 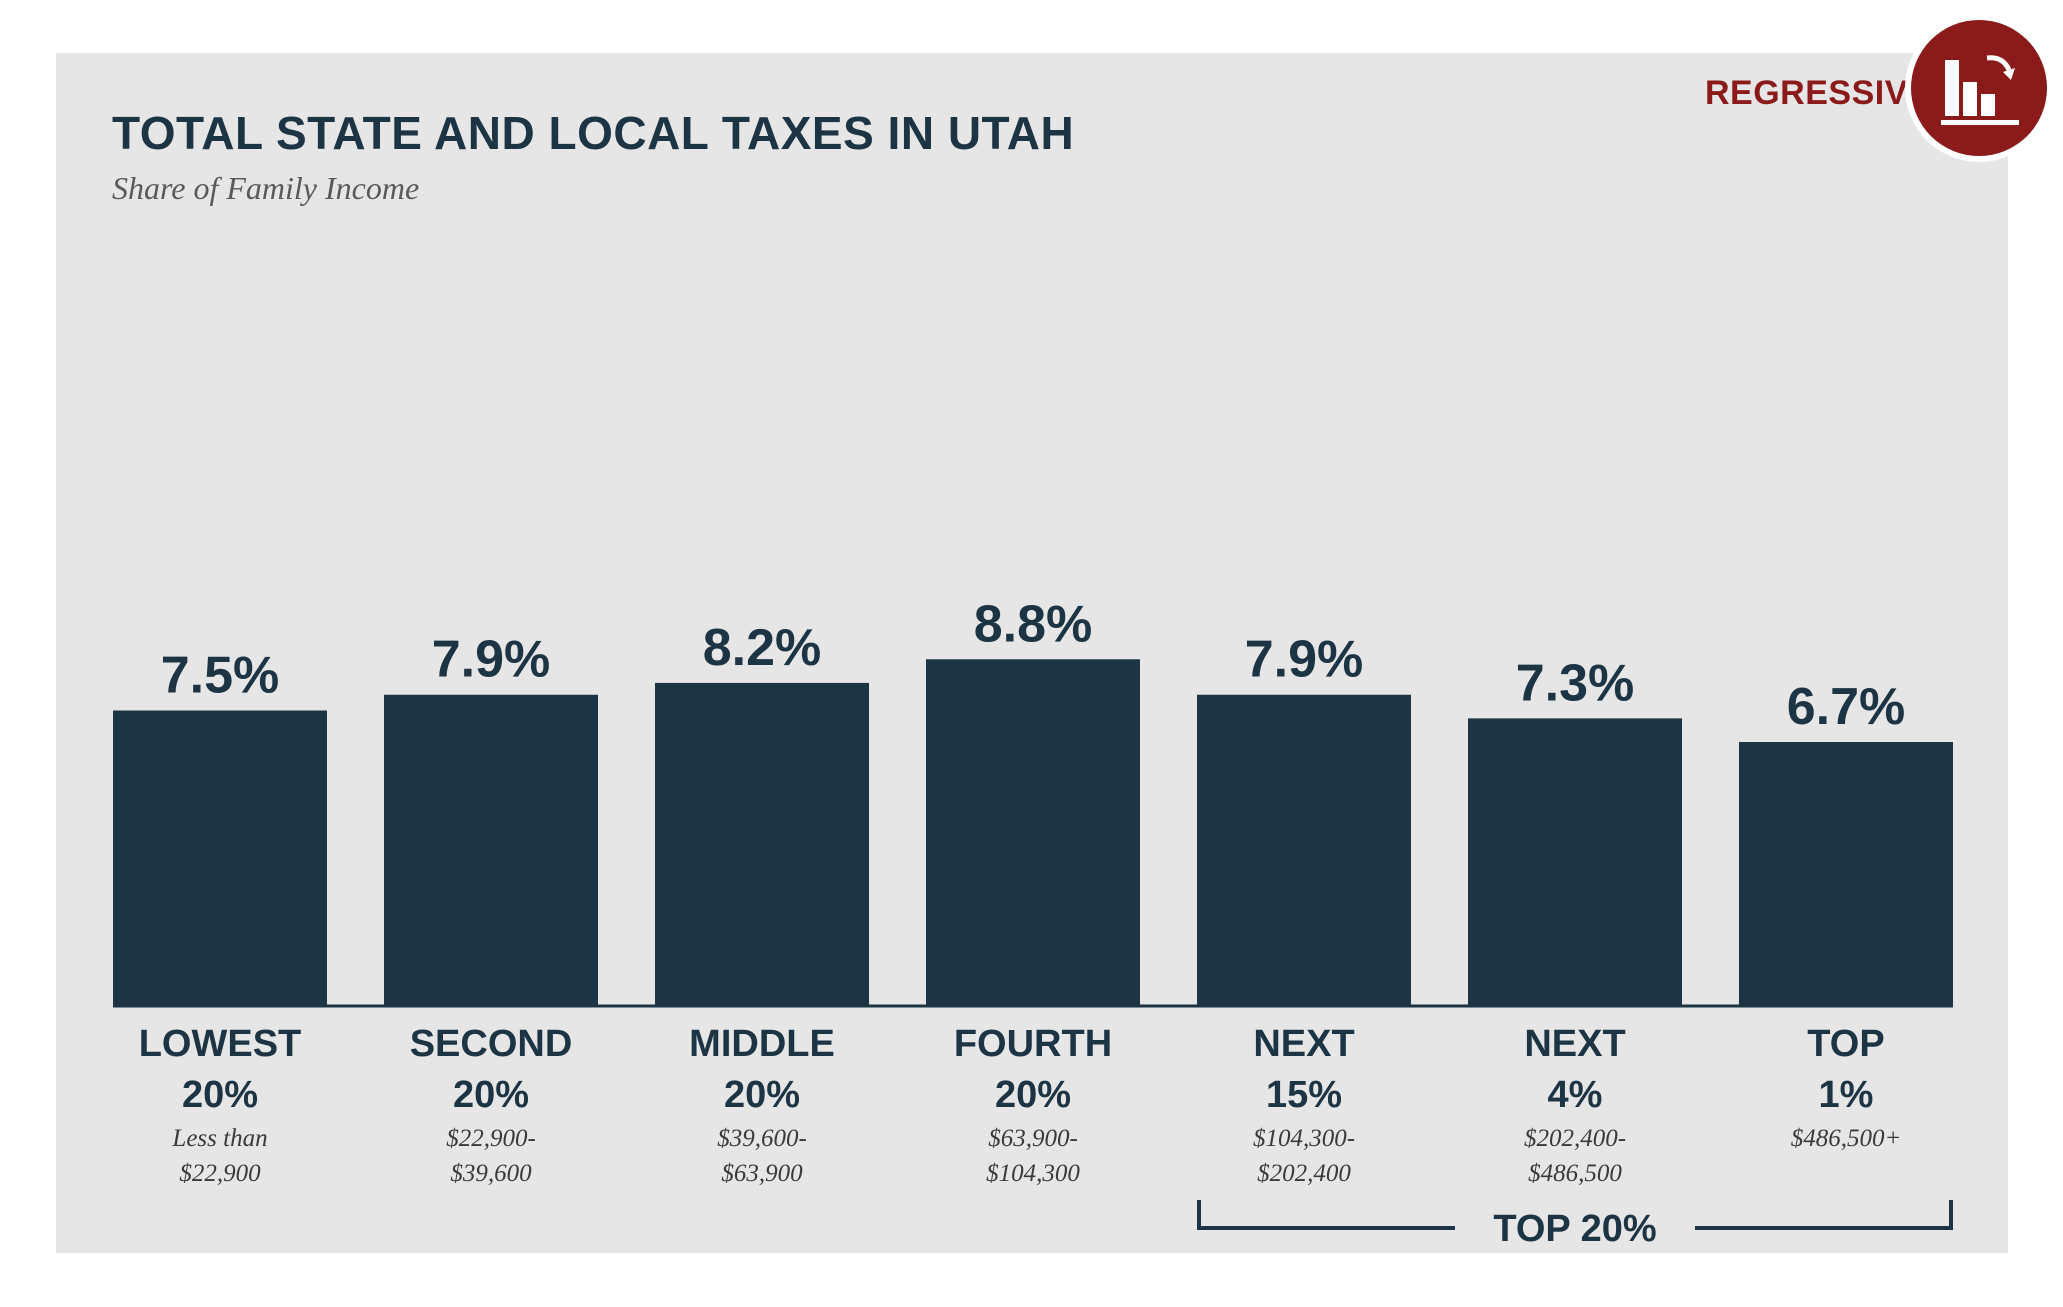 What do you see at coordinates (1033, 1173) in the screenshot?
I see `income-range-label: $104,300` at bounding box center [1033, 1173].